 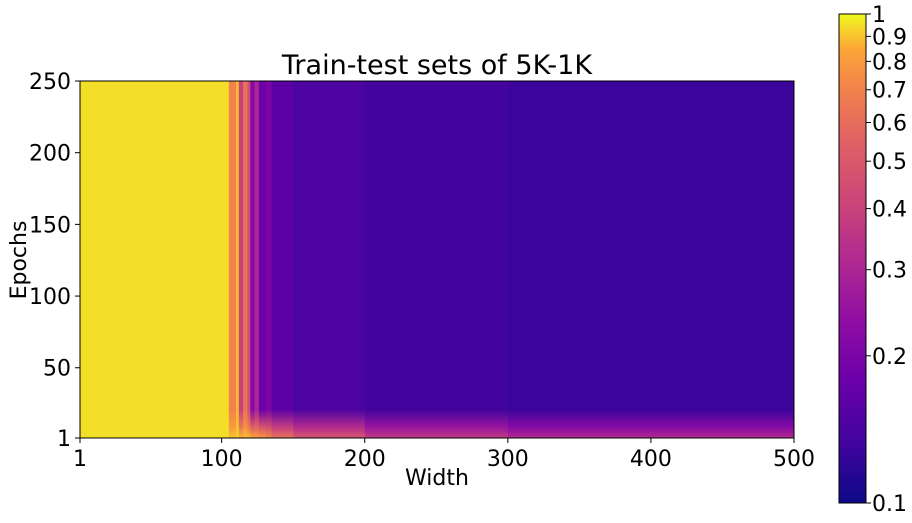 What do you see at coordinates (50, 154) in the screenshot?
I see `y-tick-label: 200` at bounding box center [50, 154].